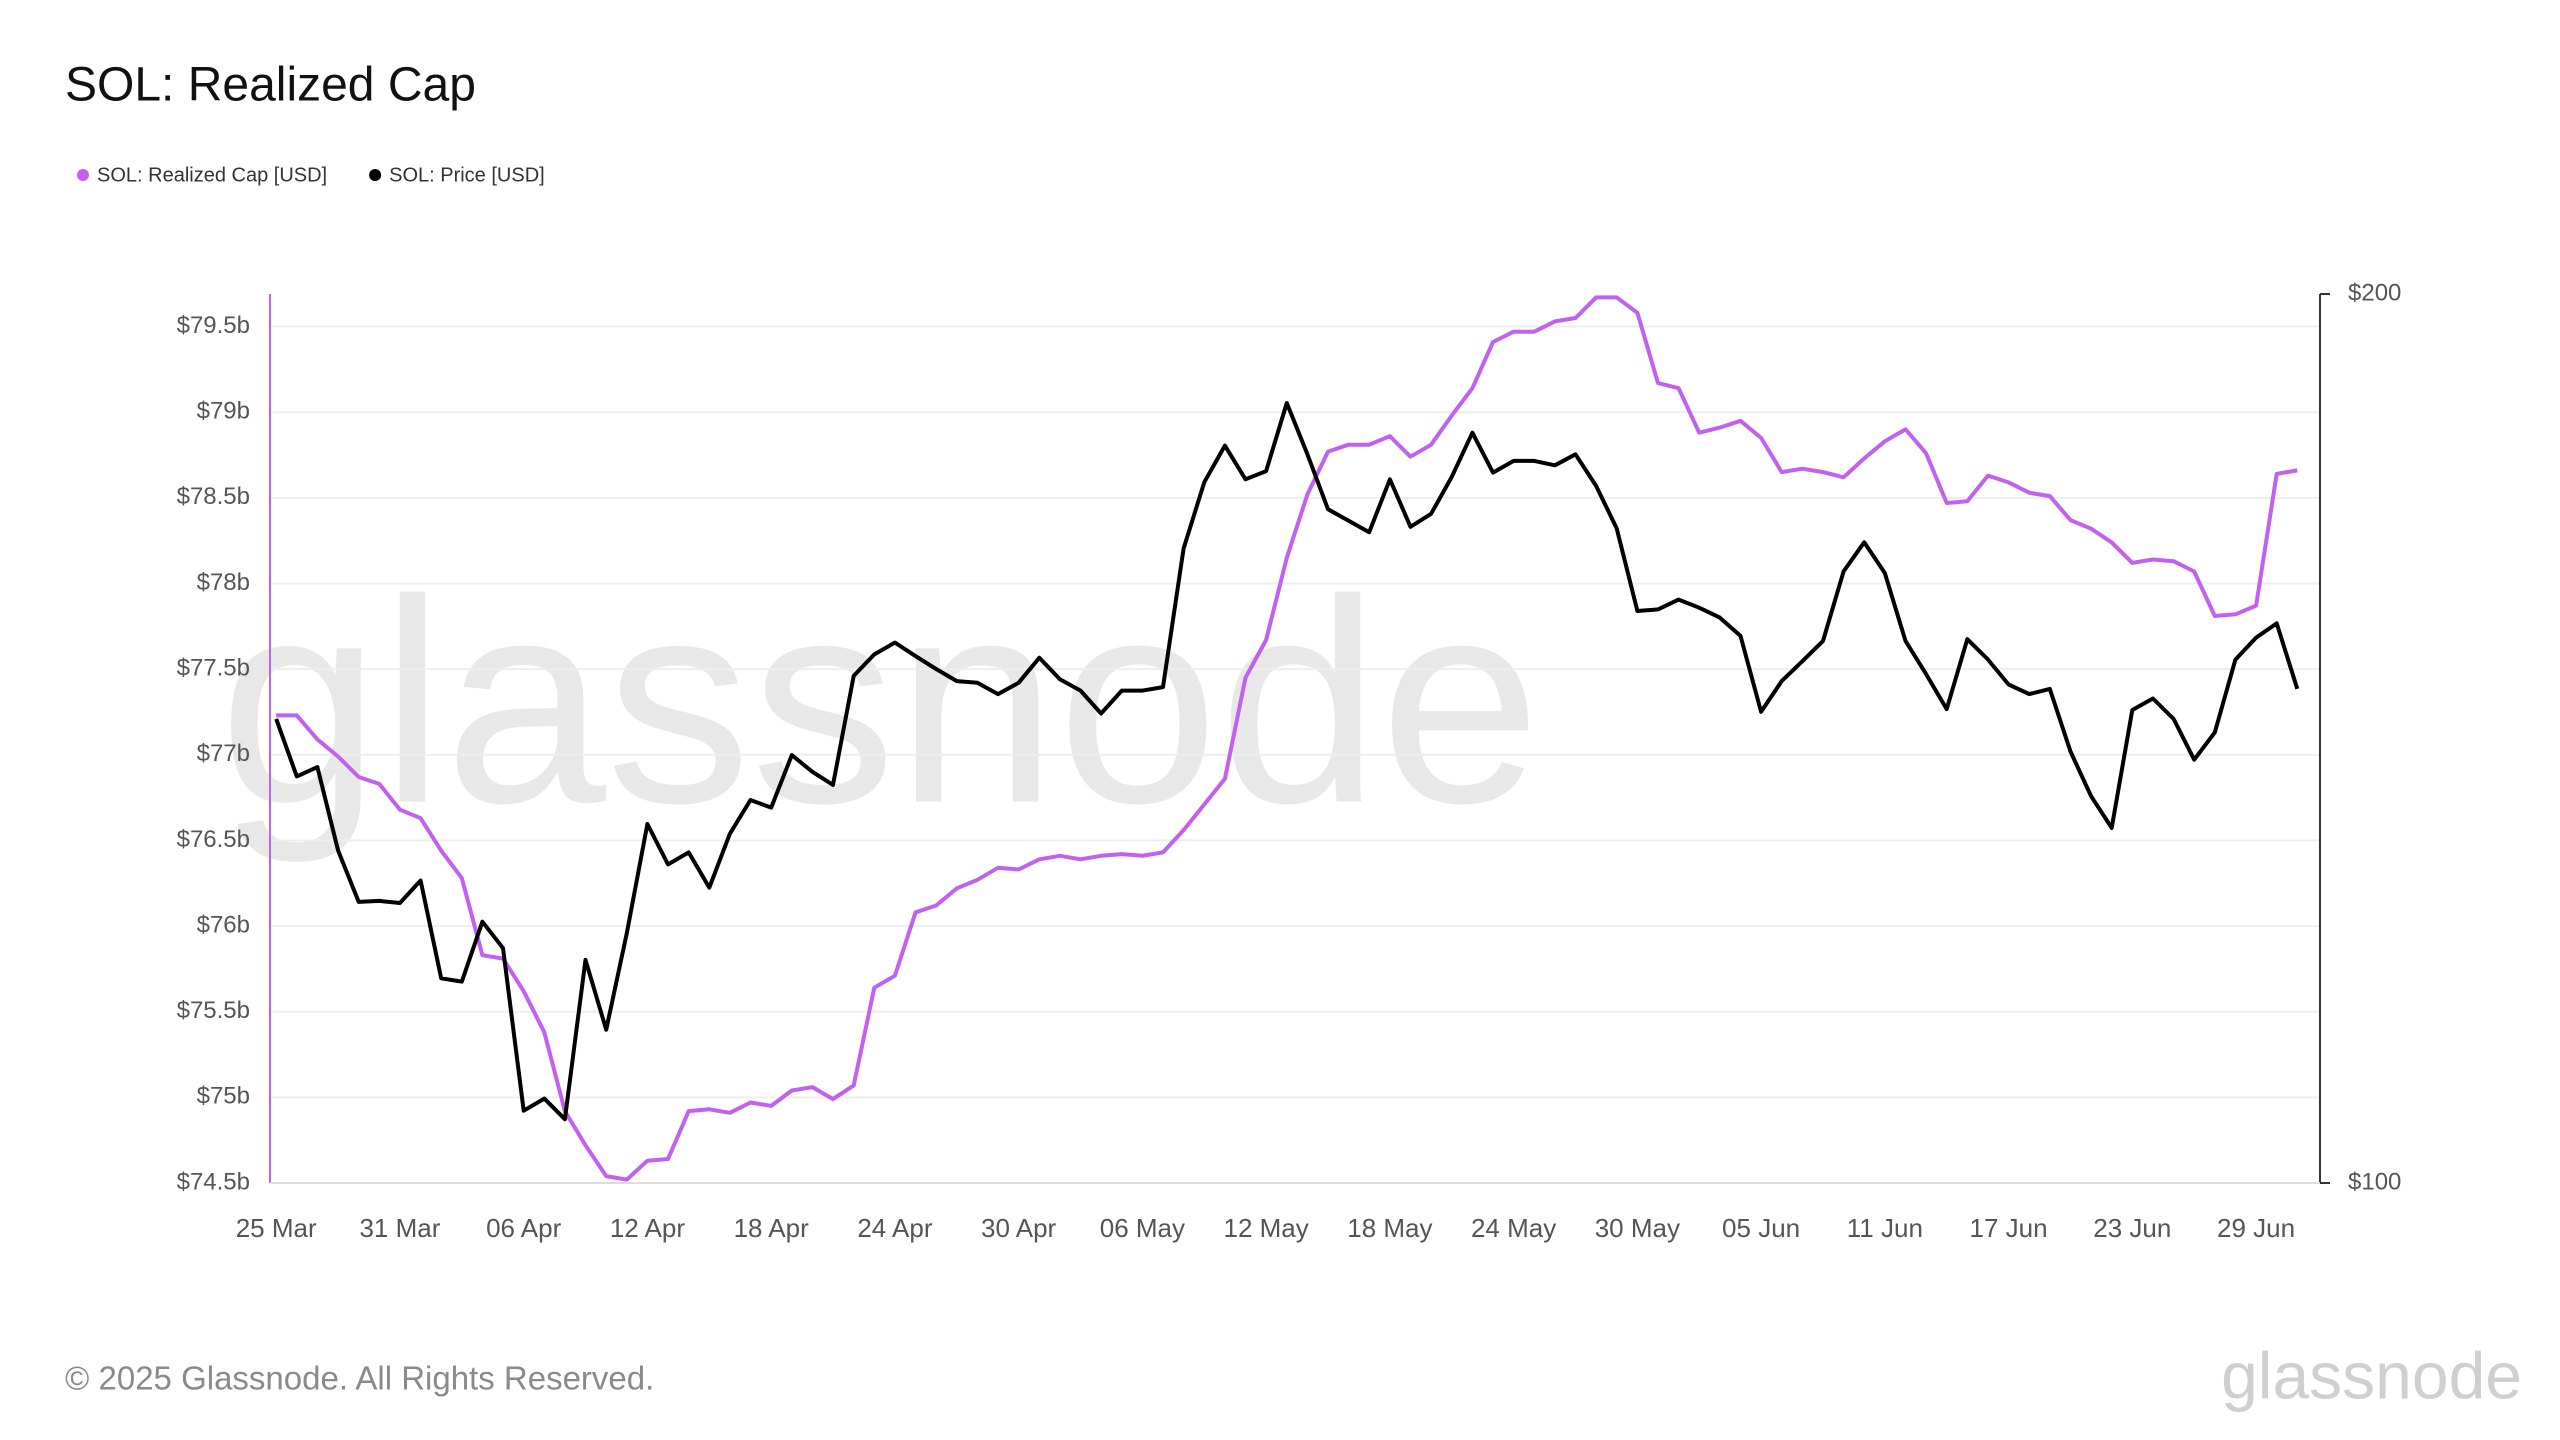 The width and height of the screenshot is (2560, 1440). What do you see at coordinates (1761, 1228) in the screenshot?
I see `x-tick-label: 05 Jun` at bounding box center [1761, 1228].